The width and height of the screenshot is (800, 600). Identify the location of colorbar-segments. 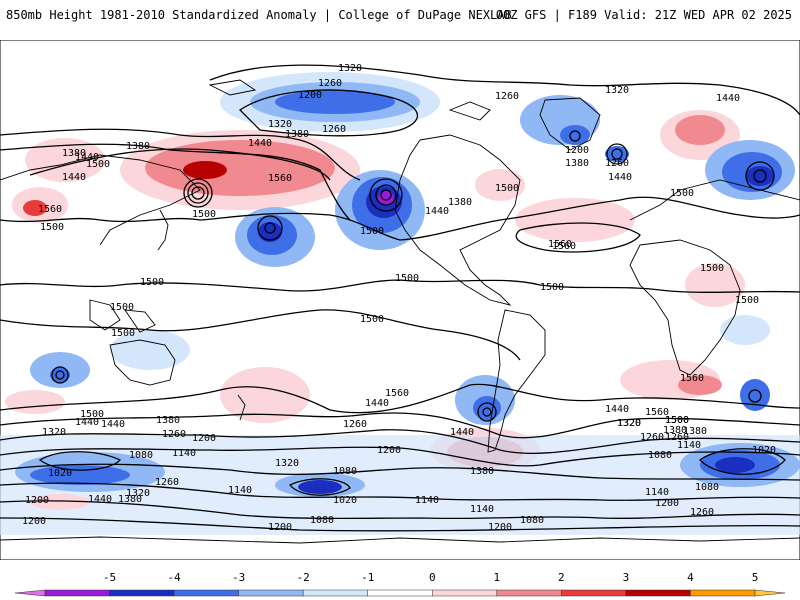
(400, 593).